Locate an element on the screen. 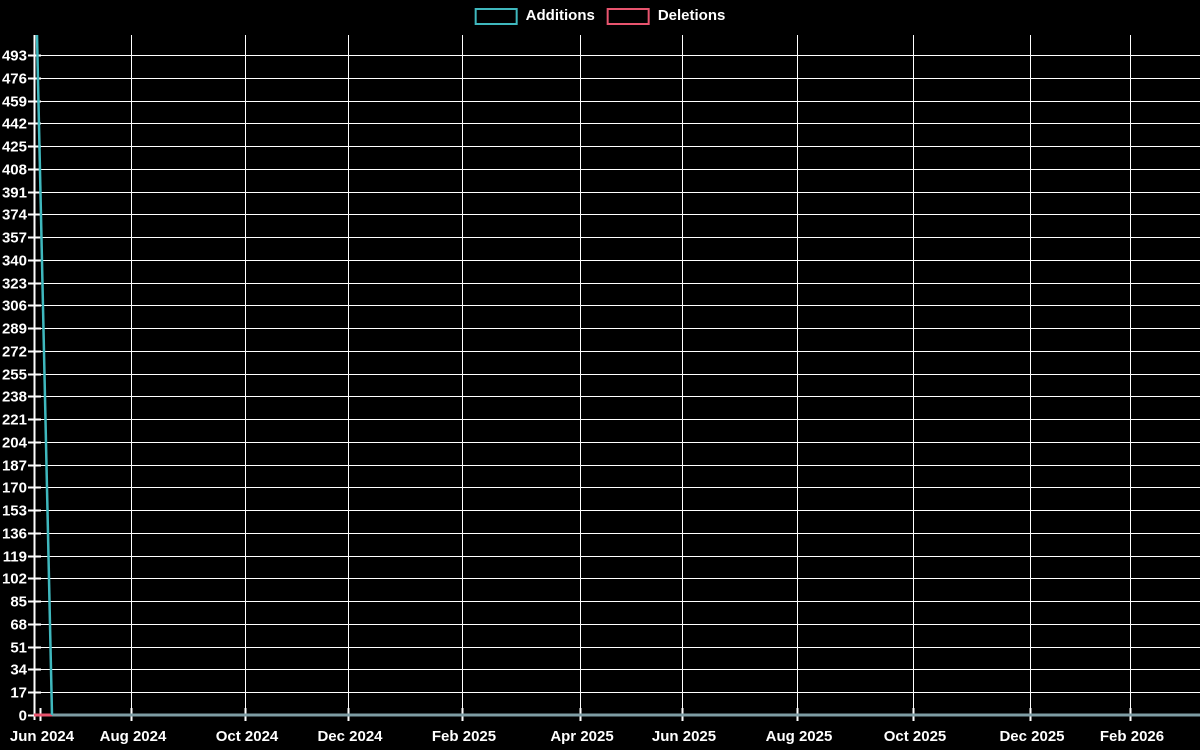  x-tick-label: Jun 2024 is located at coordinates (42, 736).